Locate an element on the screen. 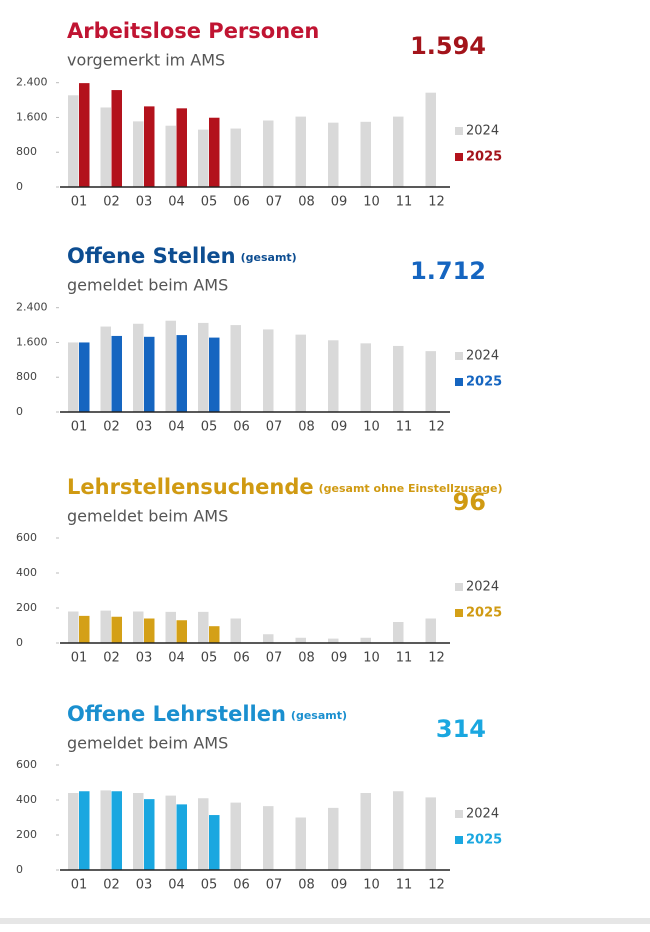 The width and height of the screenshot is (650, 932). subtitle: vorgemerkt im AMS is located at coordinates (146, 60).